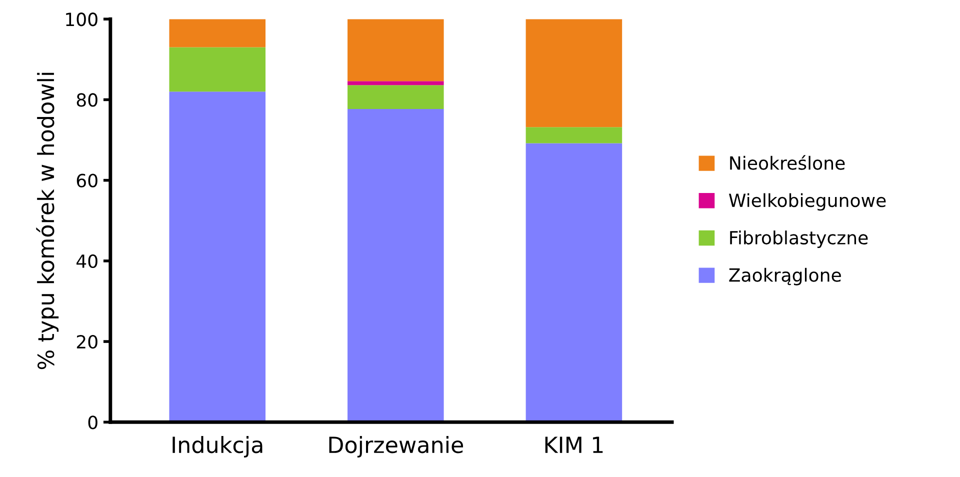 This screenshot has width=960, height=477. Describe the element at coordinates (217, 447) in the screenshot. I see `x-tick-label: Indukcja` at that location.